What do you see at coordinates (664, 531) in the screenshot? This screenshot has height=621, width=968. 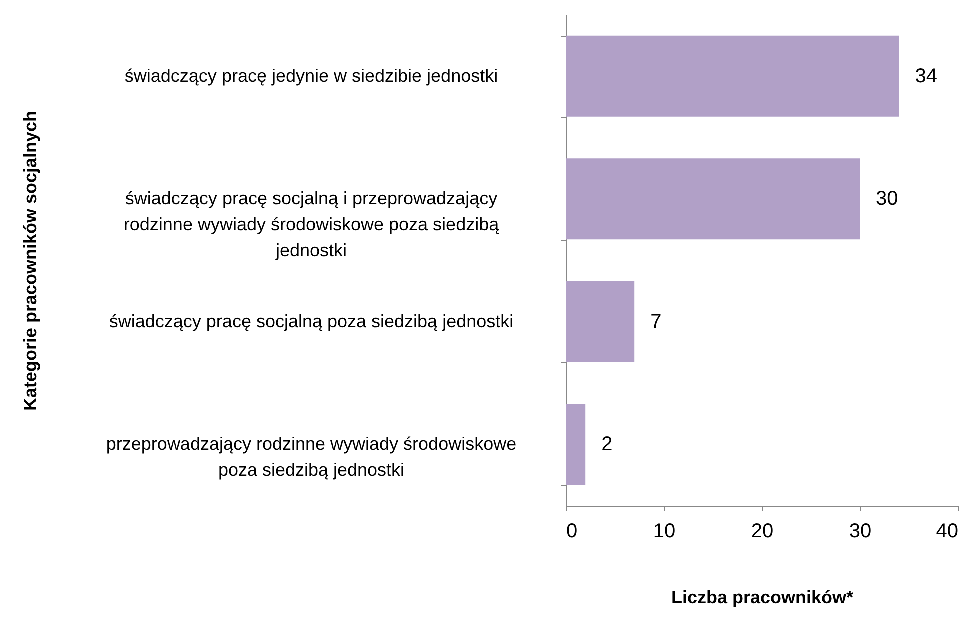 I see `x-tick-label: 10` at bounding box center [664, 531].